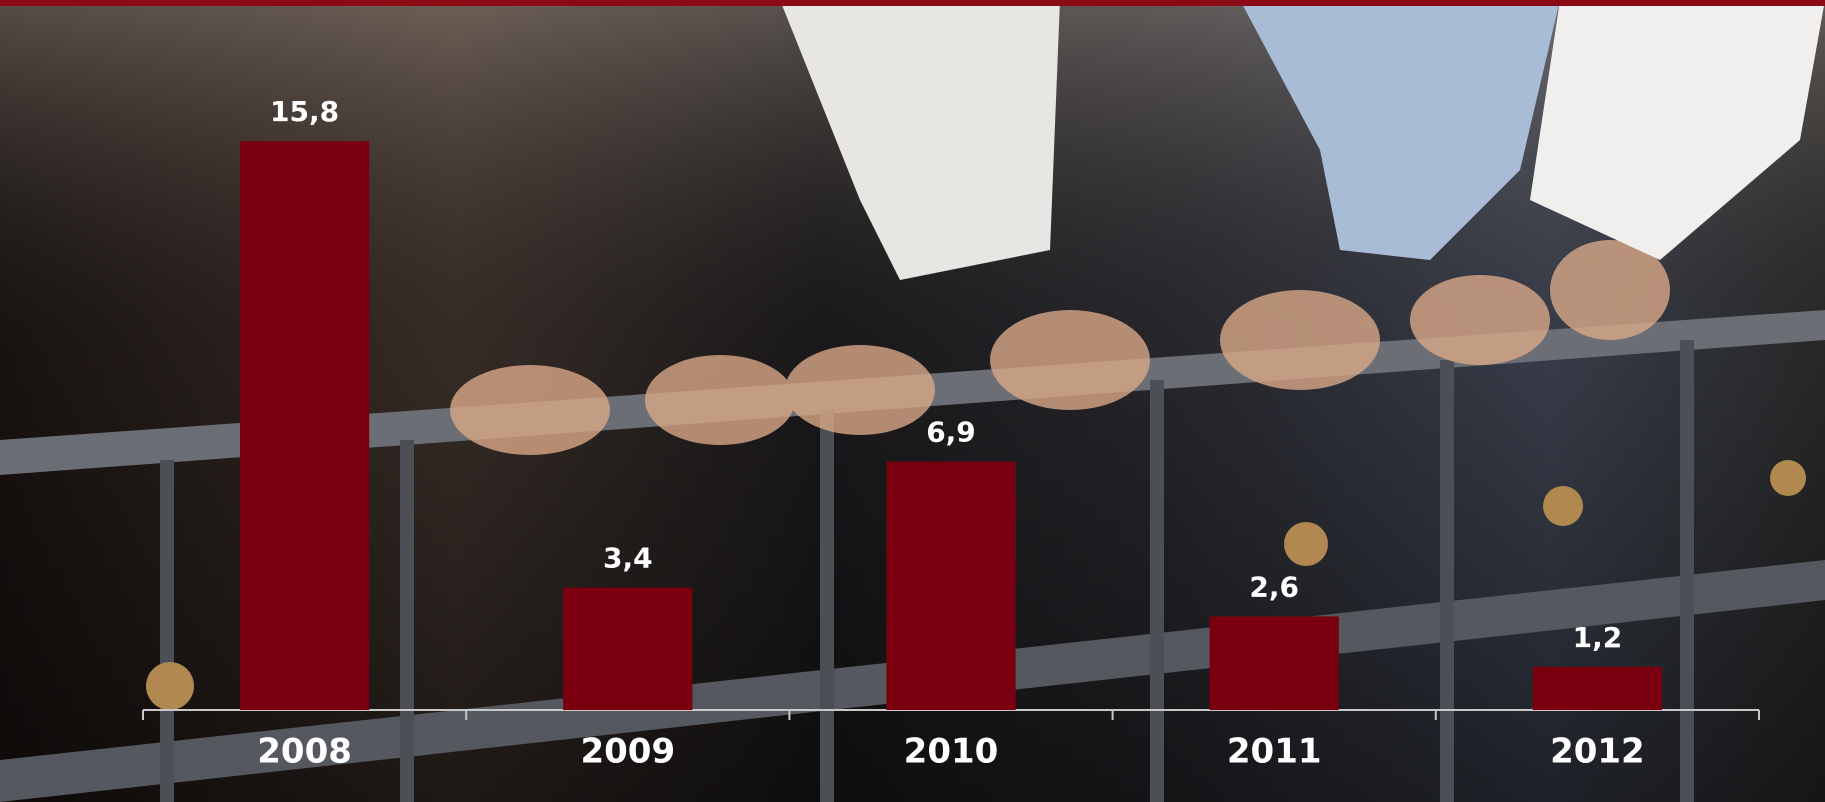 The width and height of the screenshot is (1825, 802). Describe the element at coordinates (951, 752) in the screenshot. I see `x-tick-label: 2010` at that location.